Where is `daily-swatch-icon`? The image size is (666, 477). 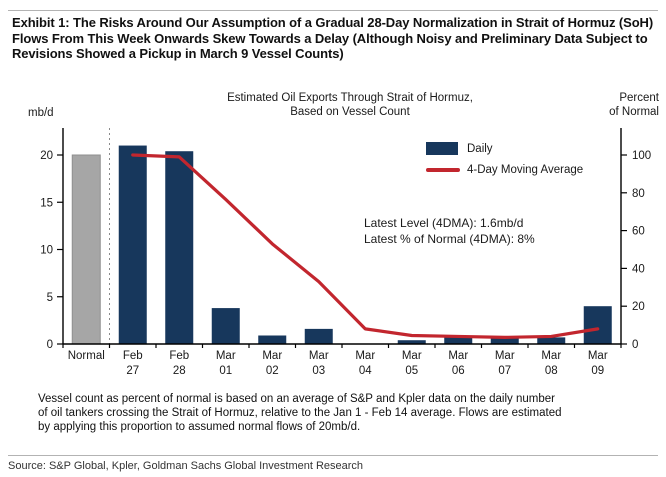 daily-swatch-icon is located at coordinates (442, 148).